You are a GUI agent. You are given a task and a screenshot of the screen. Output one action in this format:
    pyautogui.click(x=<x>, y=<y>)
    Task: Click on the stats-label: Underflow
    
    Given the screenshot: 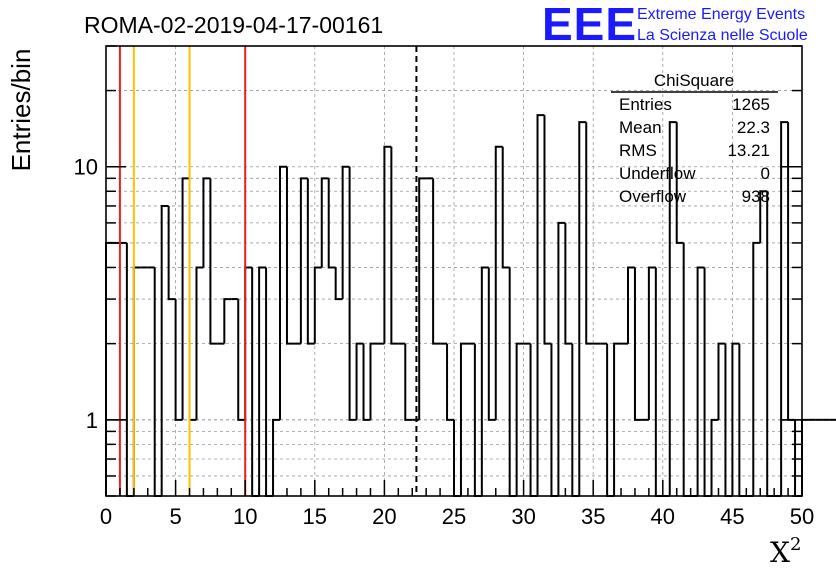 What is the action you would take?
    pyautogui.click(x=657, y=173)
    